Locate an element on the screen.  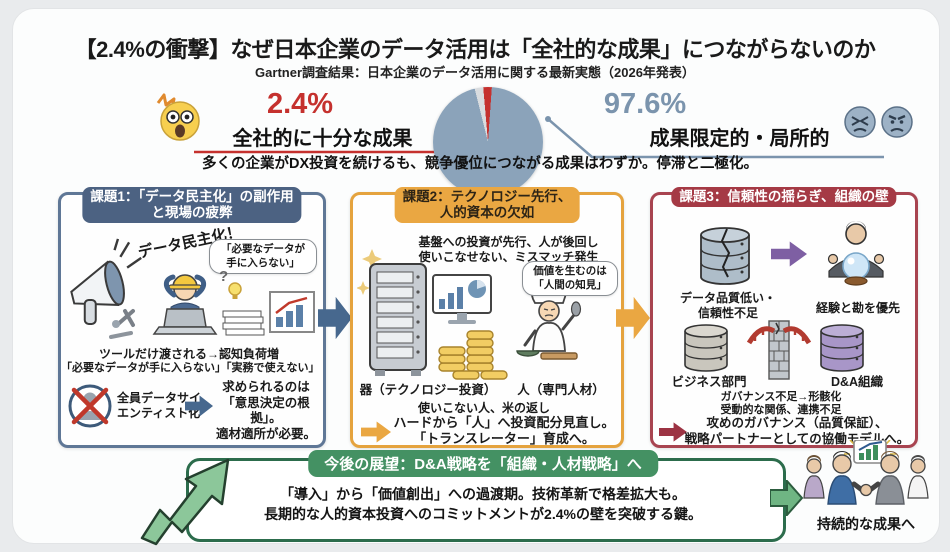
right-label: 成果限定的・局所的 is located at coordinates (739, 139).